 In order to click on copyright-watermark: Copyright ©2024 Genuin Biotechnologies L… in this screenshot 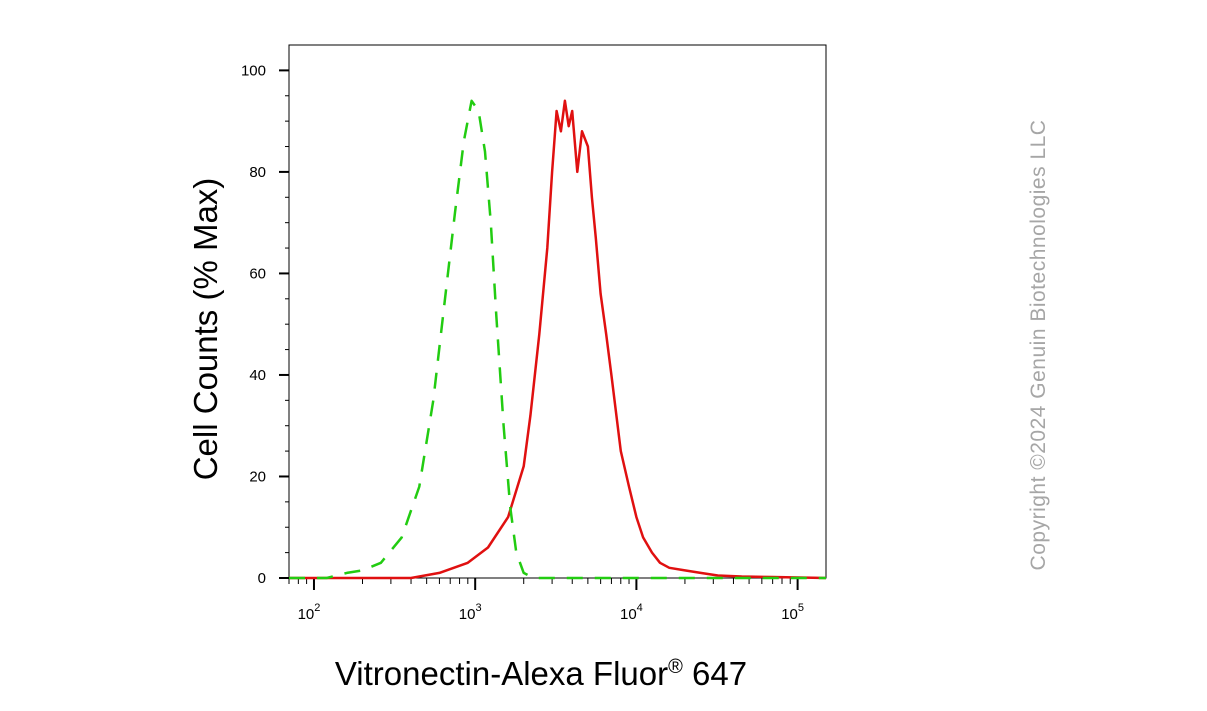, I will do `click(1038, 345)`.